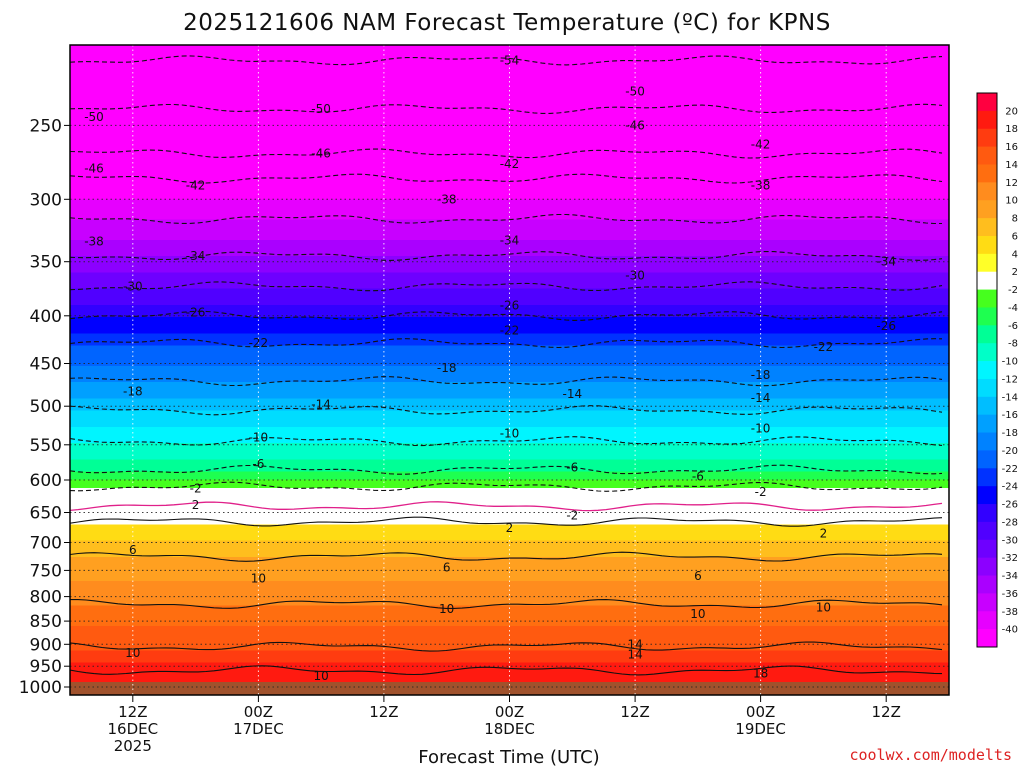 The width and height of the screenshot is (1024, 768). Describe the element at coordinates (46, 645) in the screenshot. I see `y-tick-label: 900` at that location.